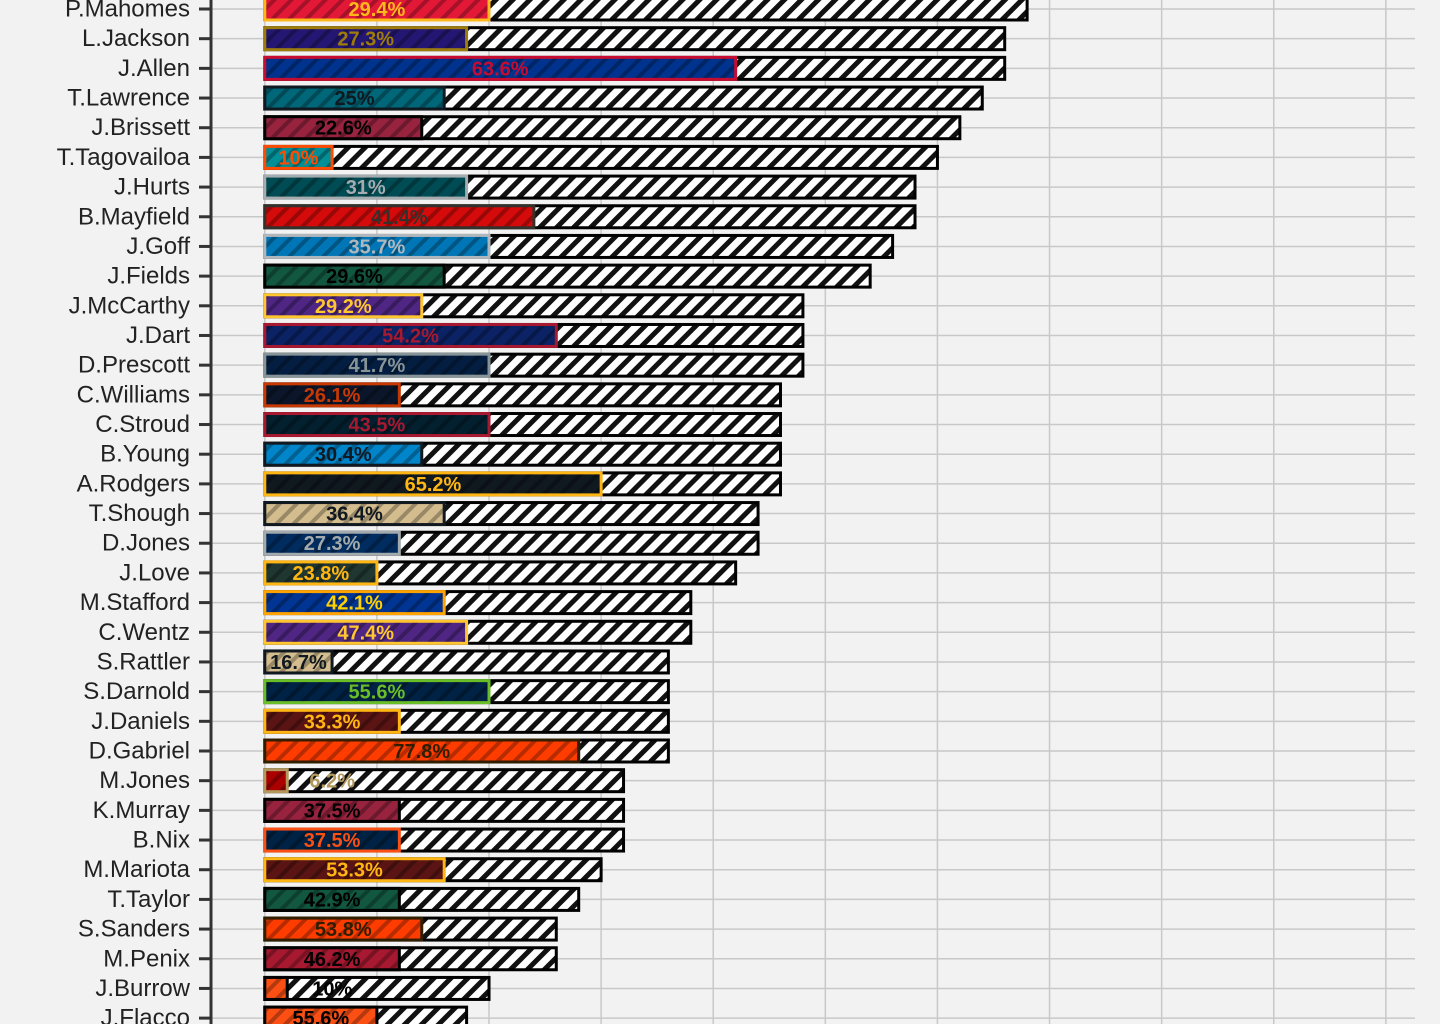  I want to click on y-tick-label: P.Mahomes, so click(127, 11).